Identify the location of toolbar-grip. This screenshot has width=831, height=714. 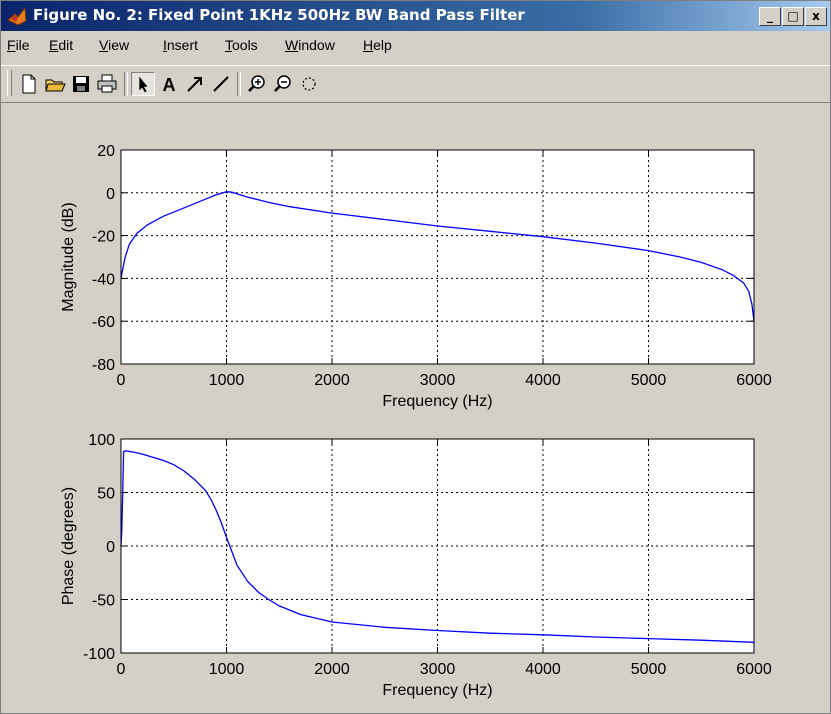
(9, 83).